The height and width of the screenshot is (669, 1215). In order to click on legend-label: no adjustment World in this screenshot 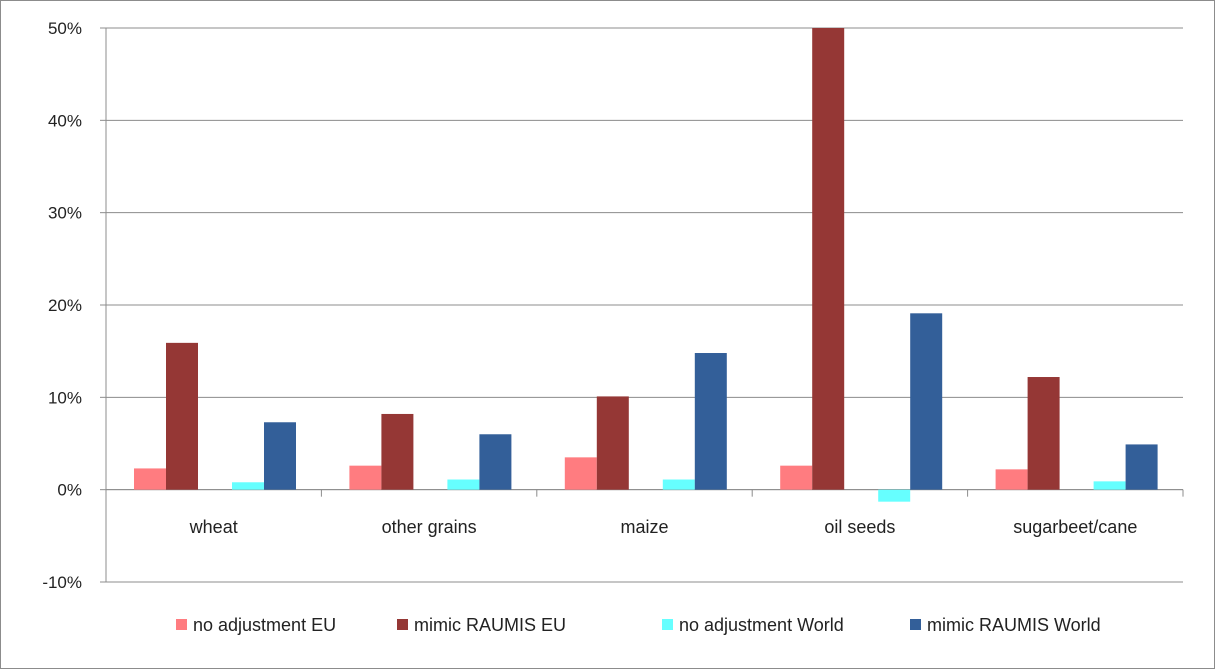, I will do `click(761, 625)`.